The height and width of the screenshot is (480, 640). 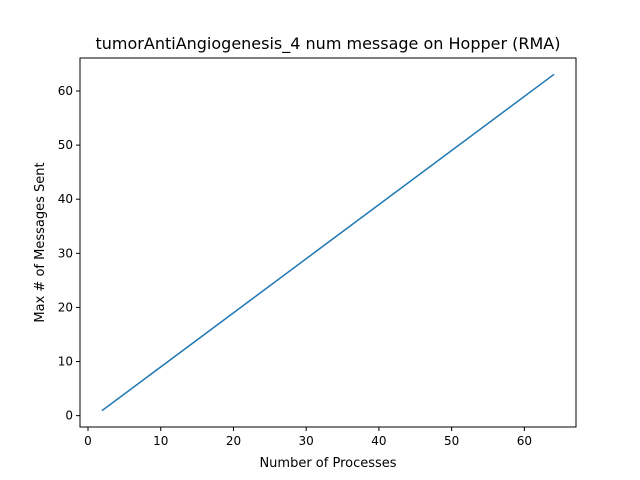 What do you see at coordinates (40, 242) in the screenshot?
I see `y-axis-label: Max # of Messages Sent` at bounding box center [40, 242].